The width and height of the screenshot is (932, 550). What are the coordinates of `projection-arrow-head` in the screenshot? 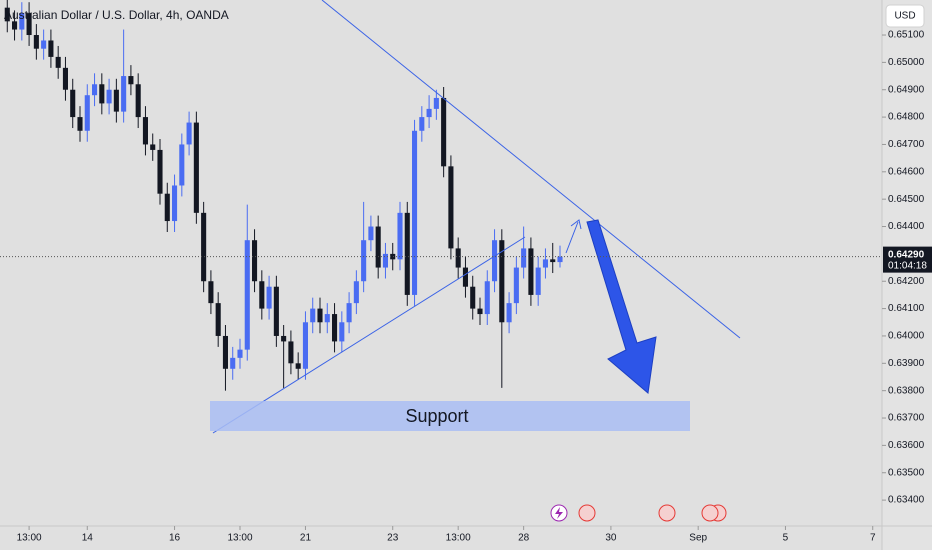 It's located at (576, 224).